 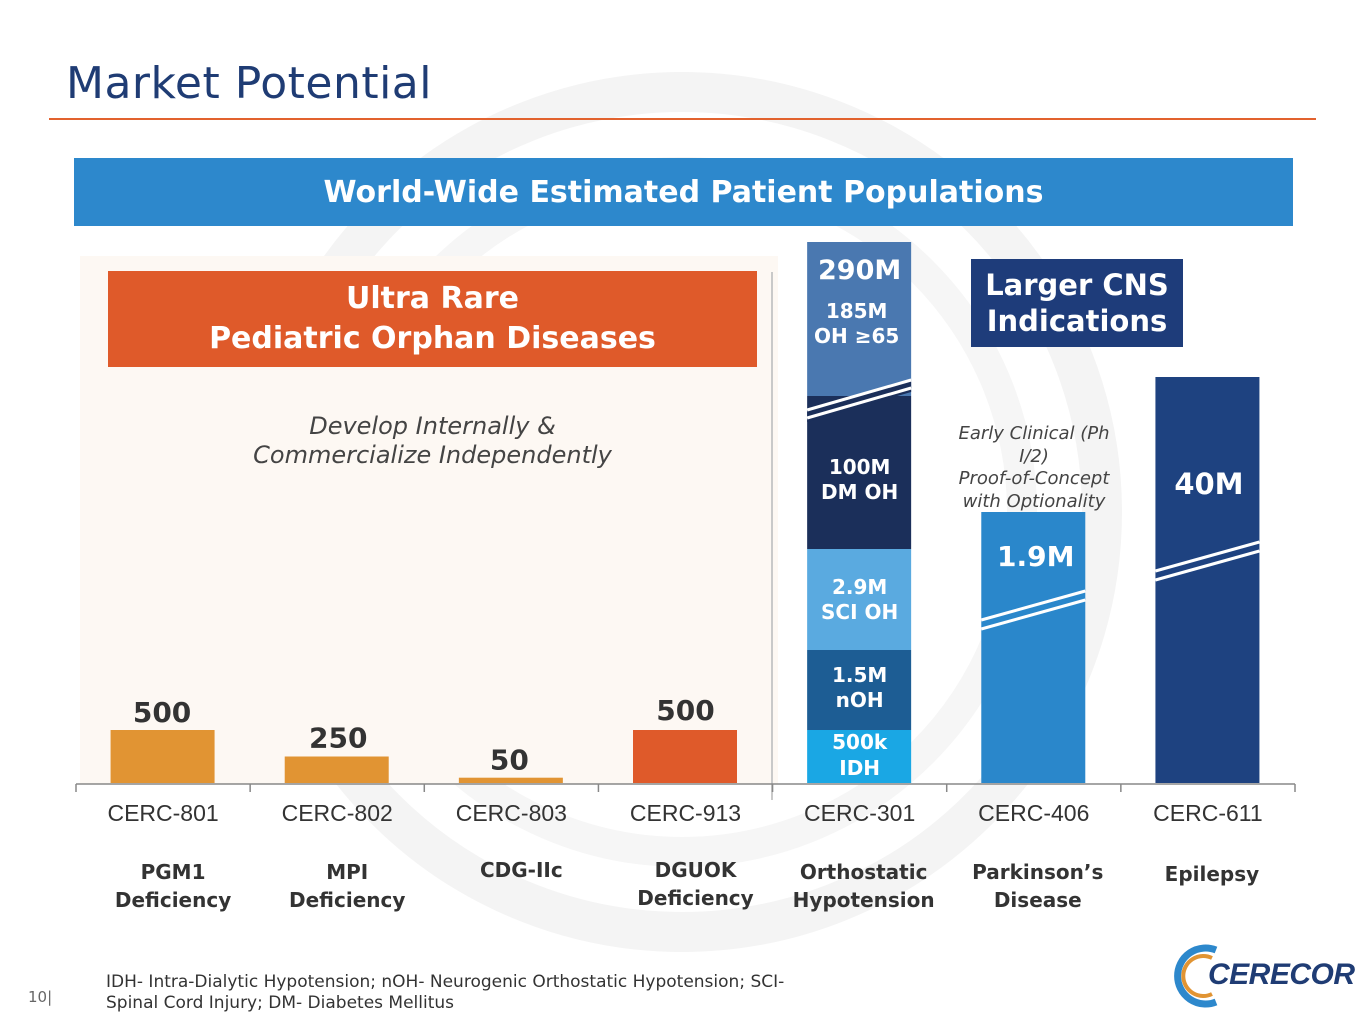 I want to click on develop-note-line2: Commercialize Independently, so click(x=432, y=455).